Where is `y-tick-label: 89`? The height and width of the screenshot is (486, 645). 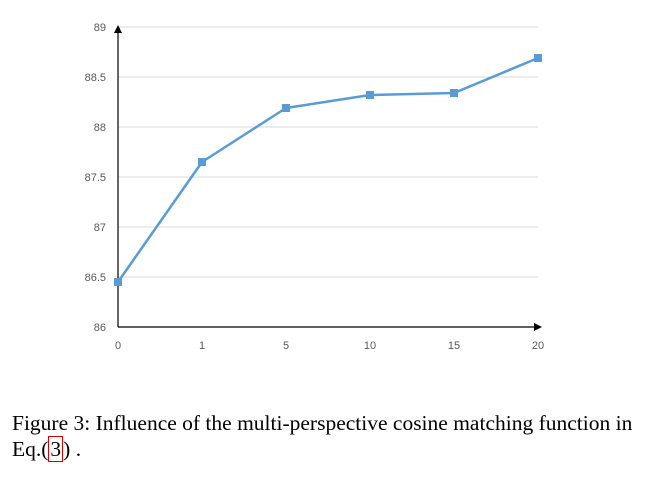 y-tick-label: 89 is located at coordinates (100, 28).